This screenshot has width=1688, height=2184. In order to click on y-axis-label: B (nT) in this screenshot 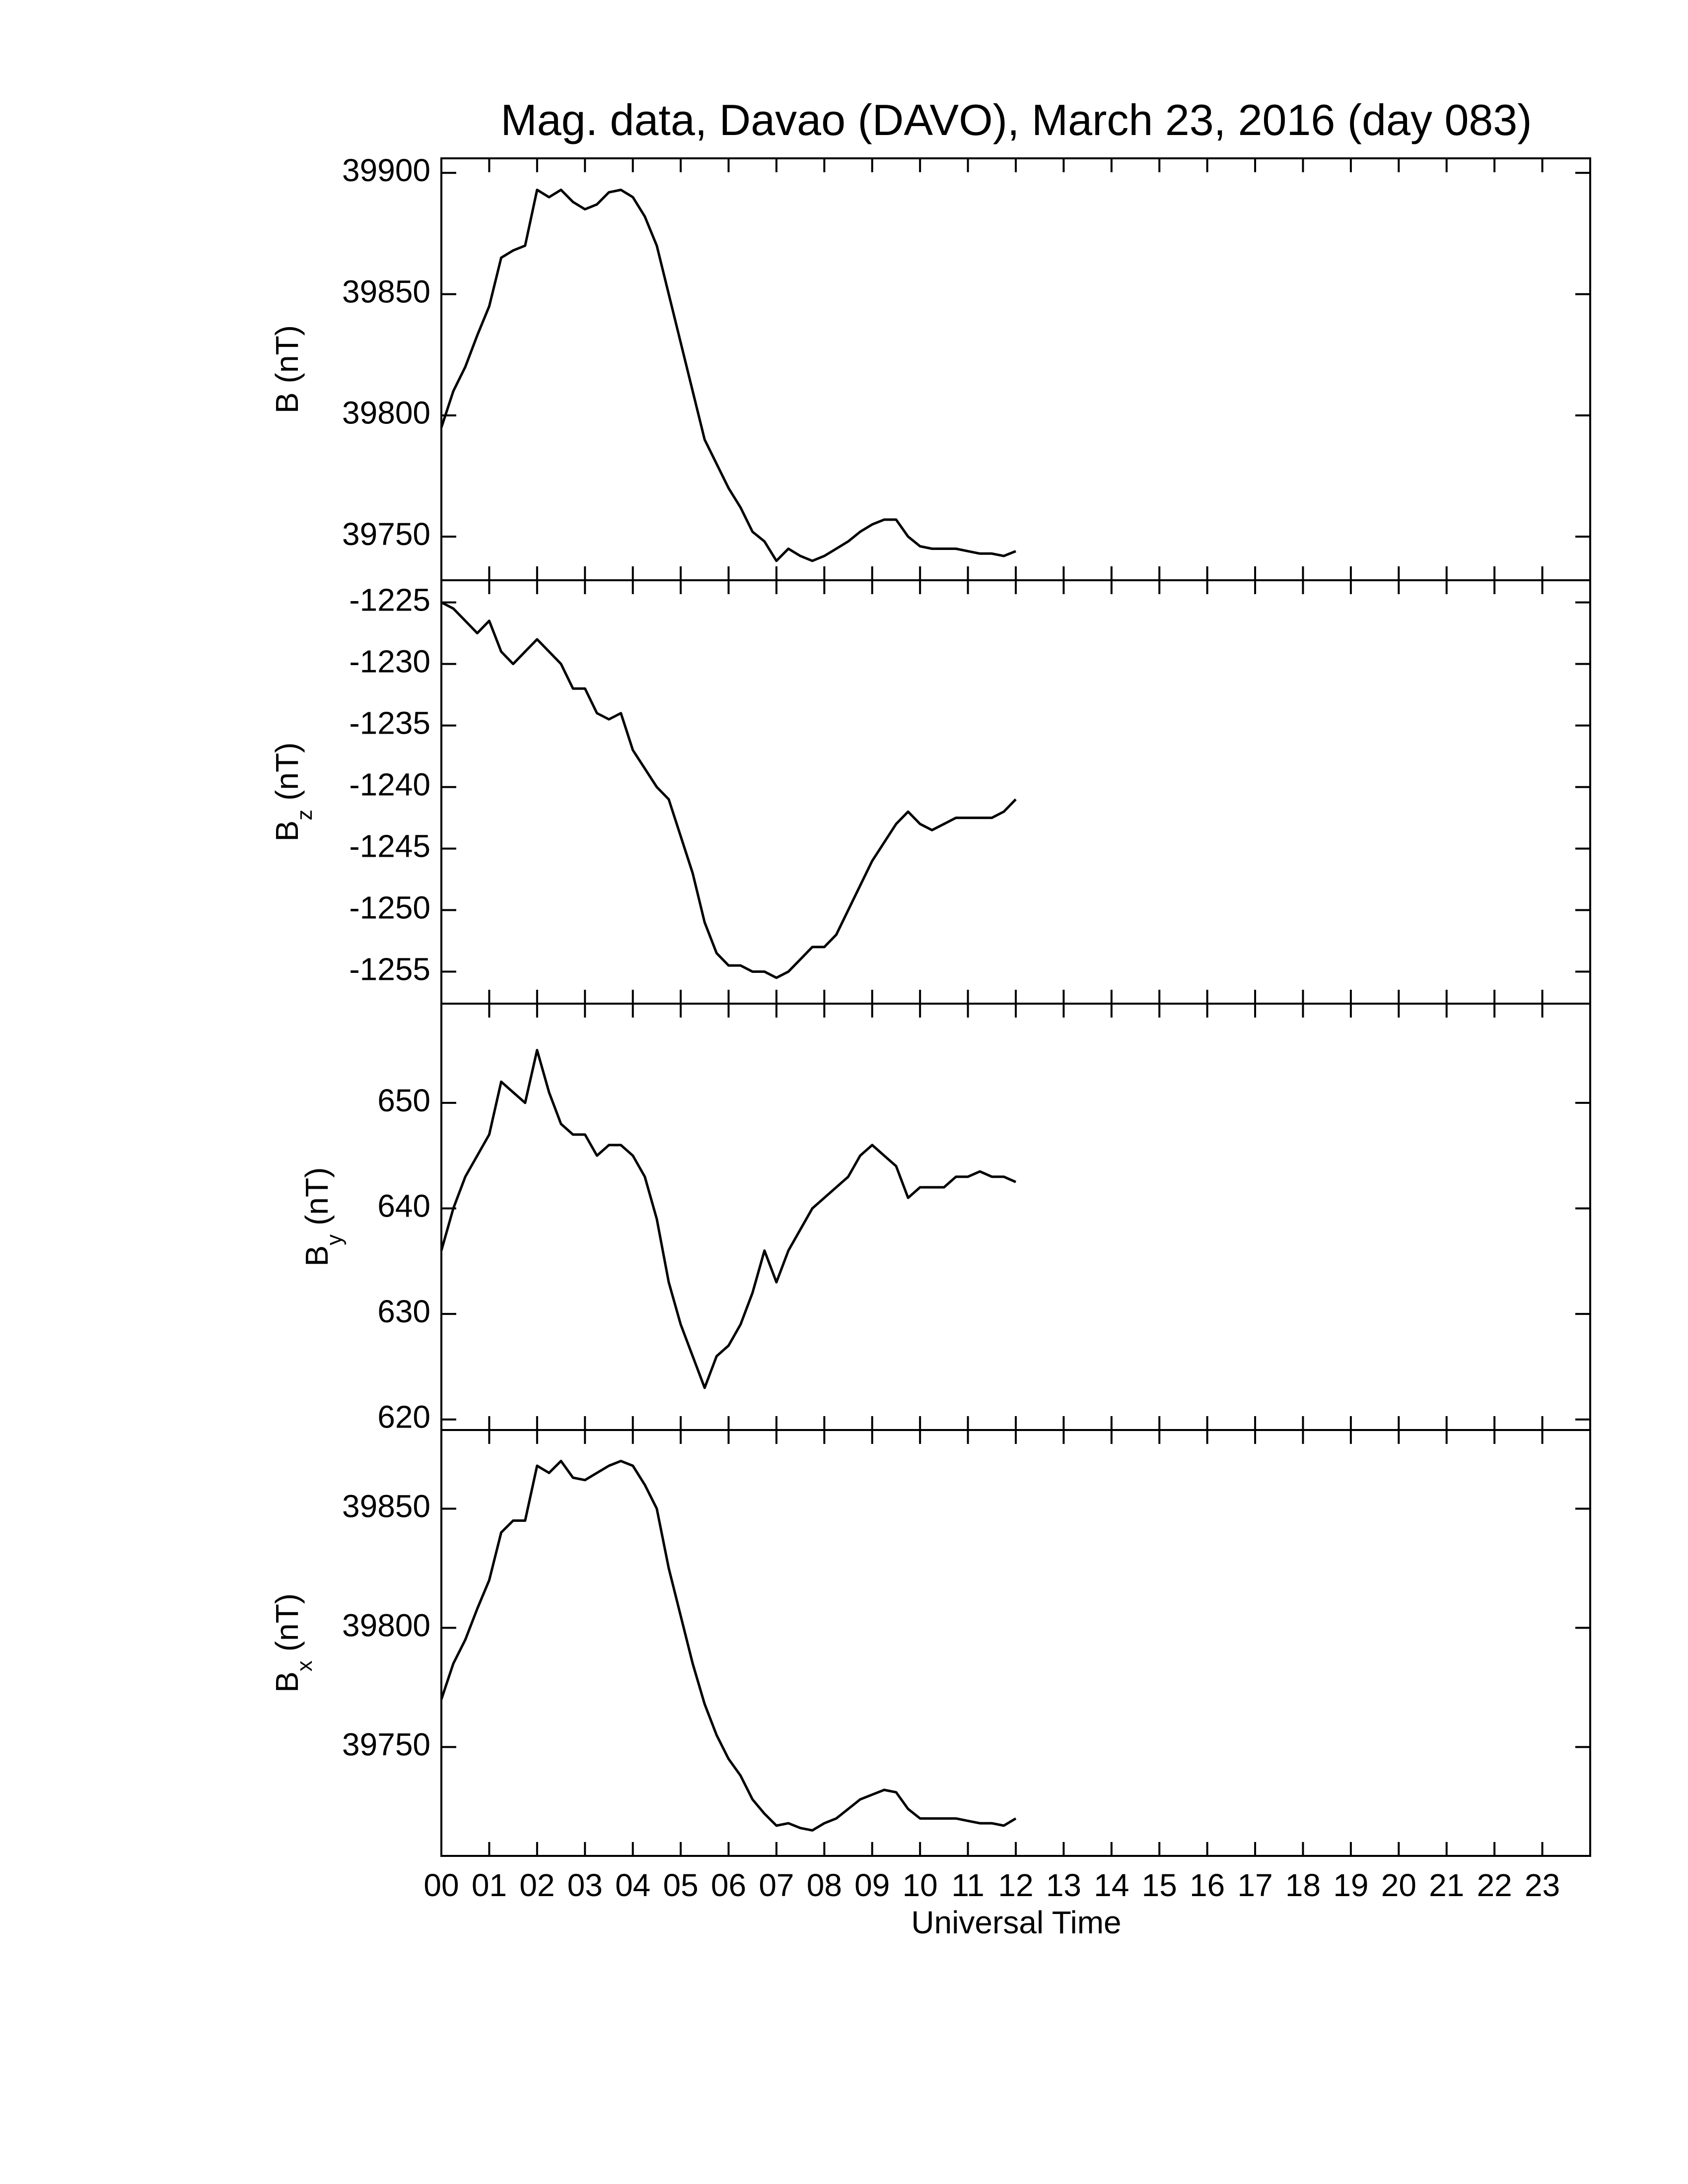, I will do `click(287, 369)`.